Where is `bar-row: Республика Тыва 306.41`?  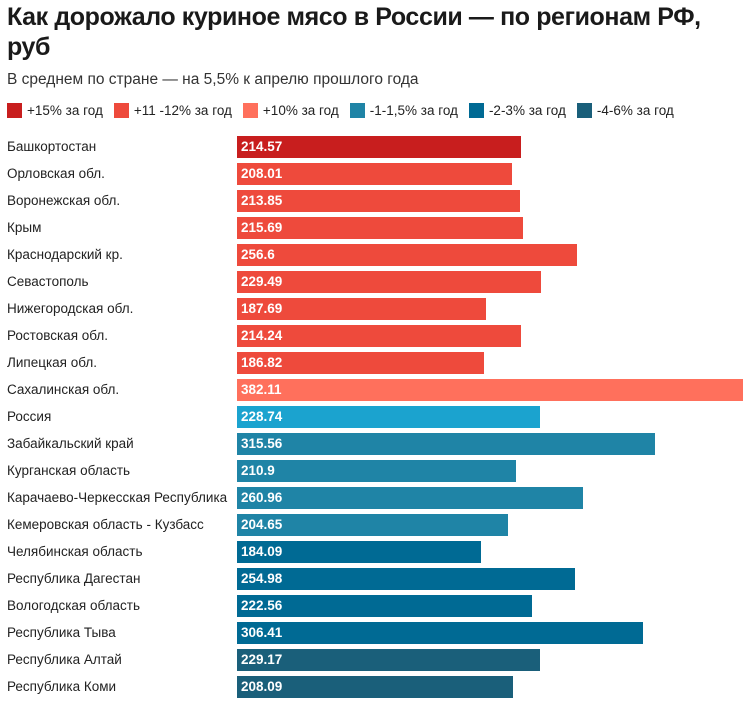
bar-row: Республика Тыва 306.41 is located at coordinates (377, 633).